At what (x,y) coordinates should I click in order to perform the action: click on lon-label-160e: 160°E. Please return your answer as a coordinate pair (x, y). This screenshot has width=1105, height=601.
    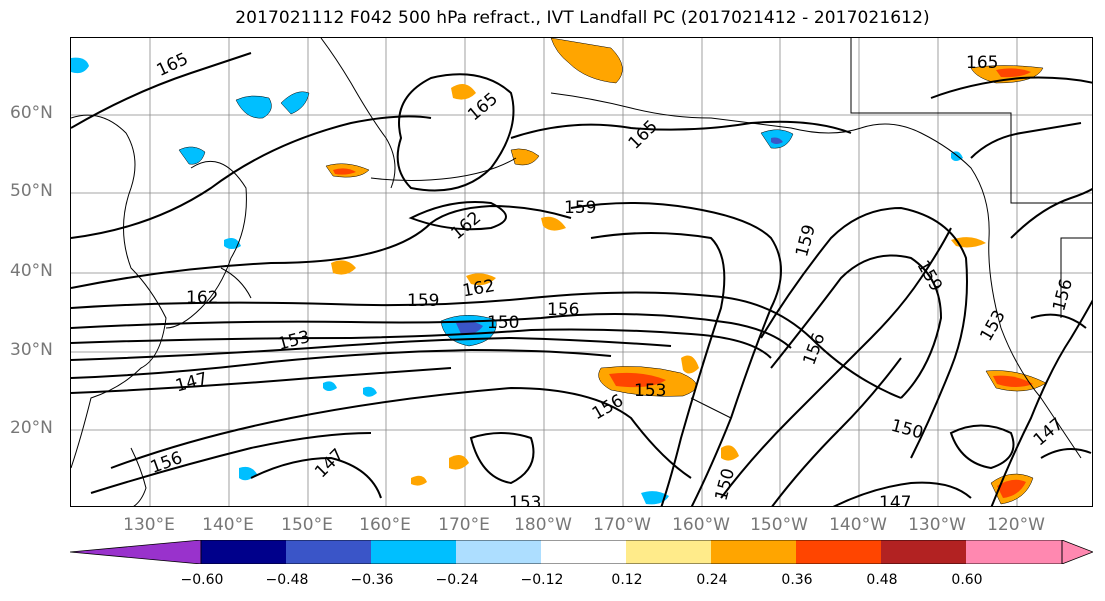
    Looking at the image, I should click on (385, 525).